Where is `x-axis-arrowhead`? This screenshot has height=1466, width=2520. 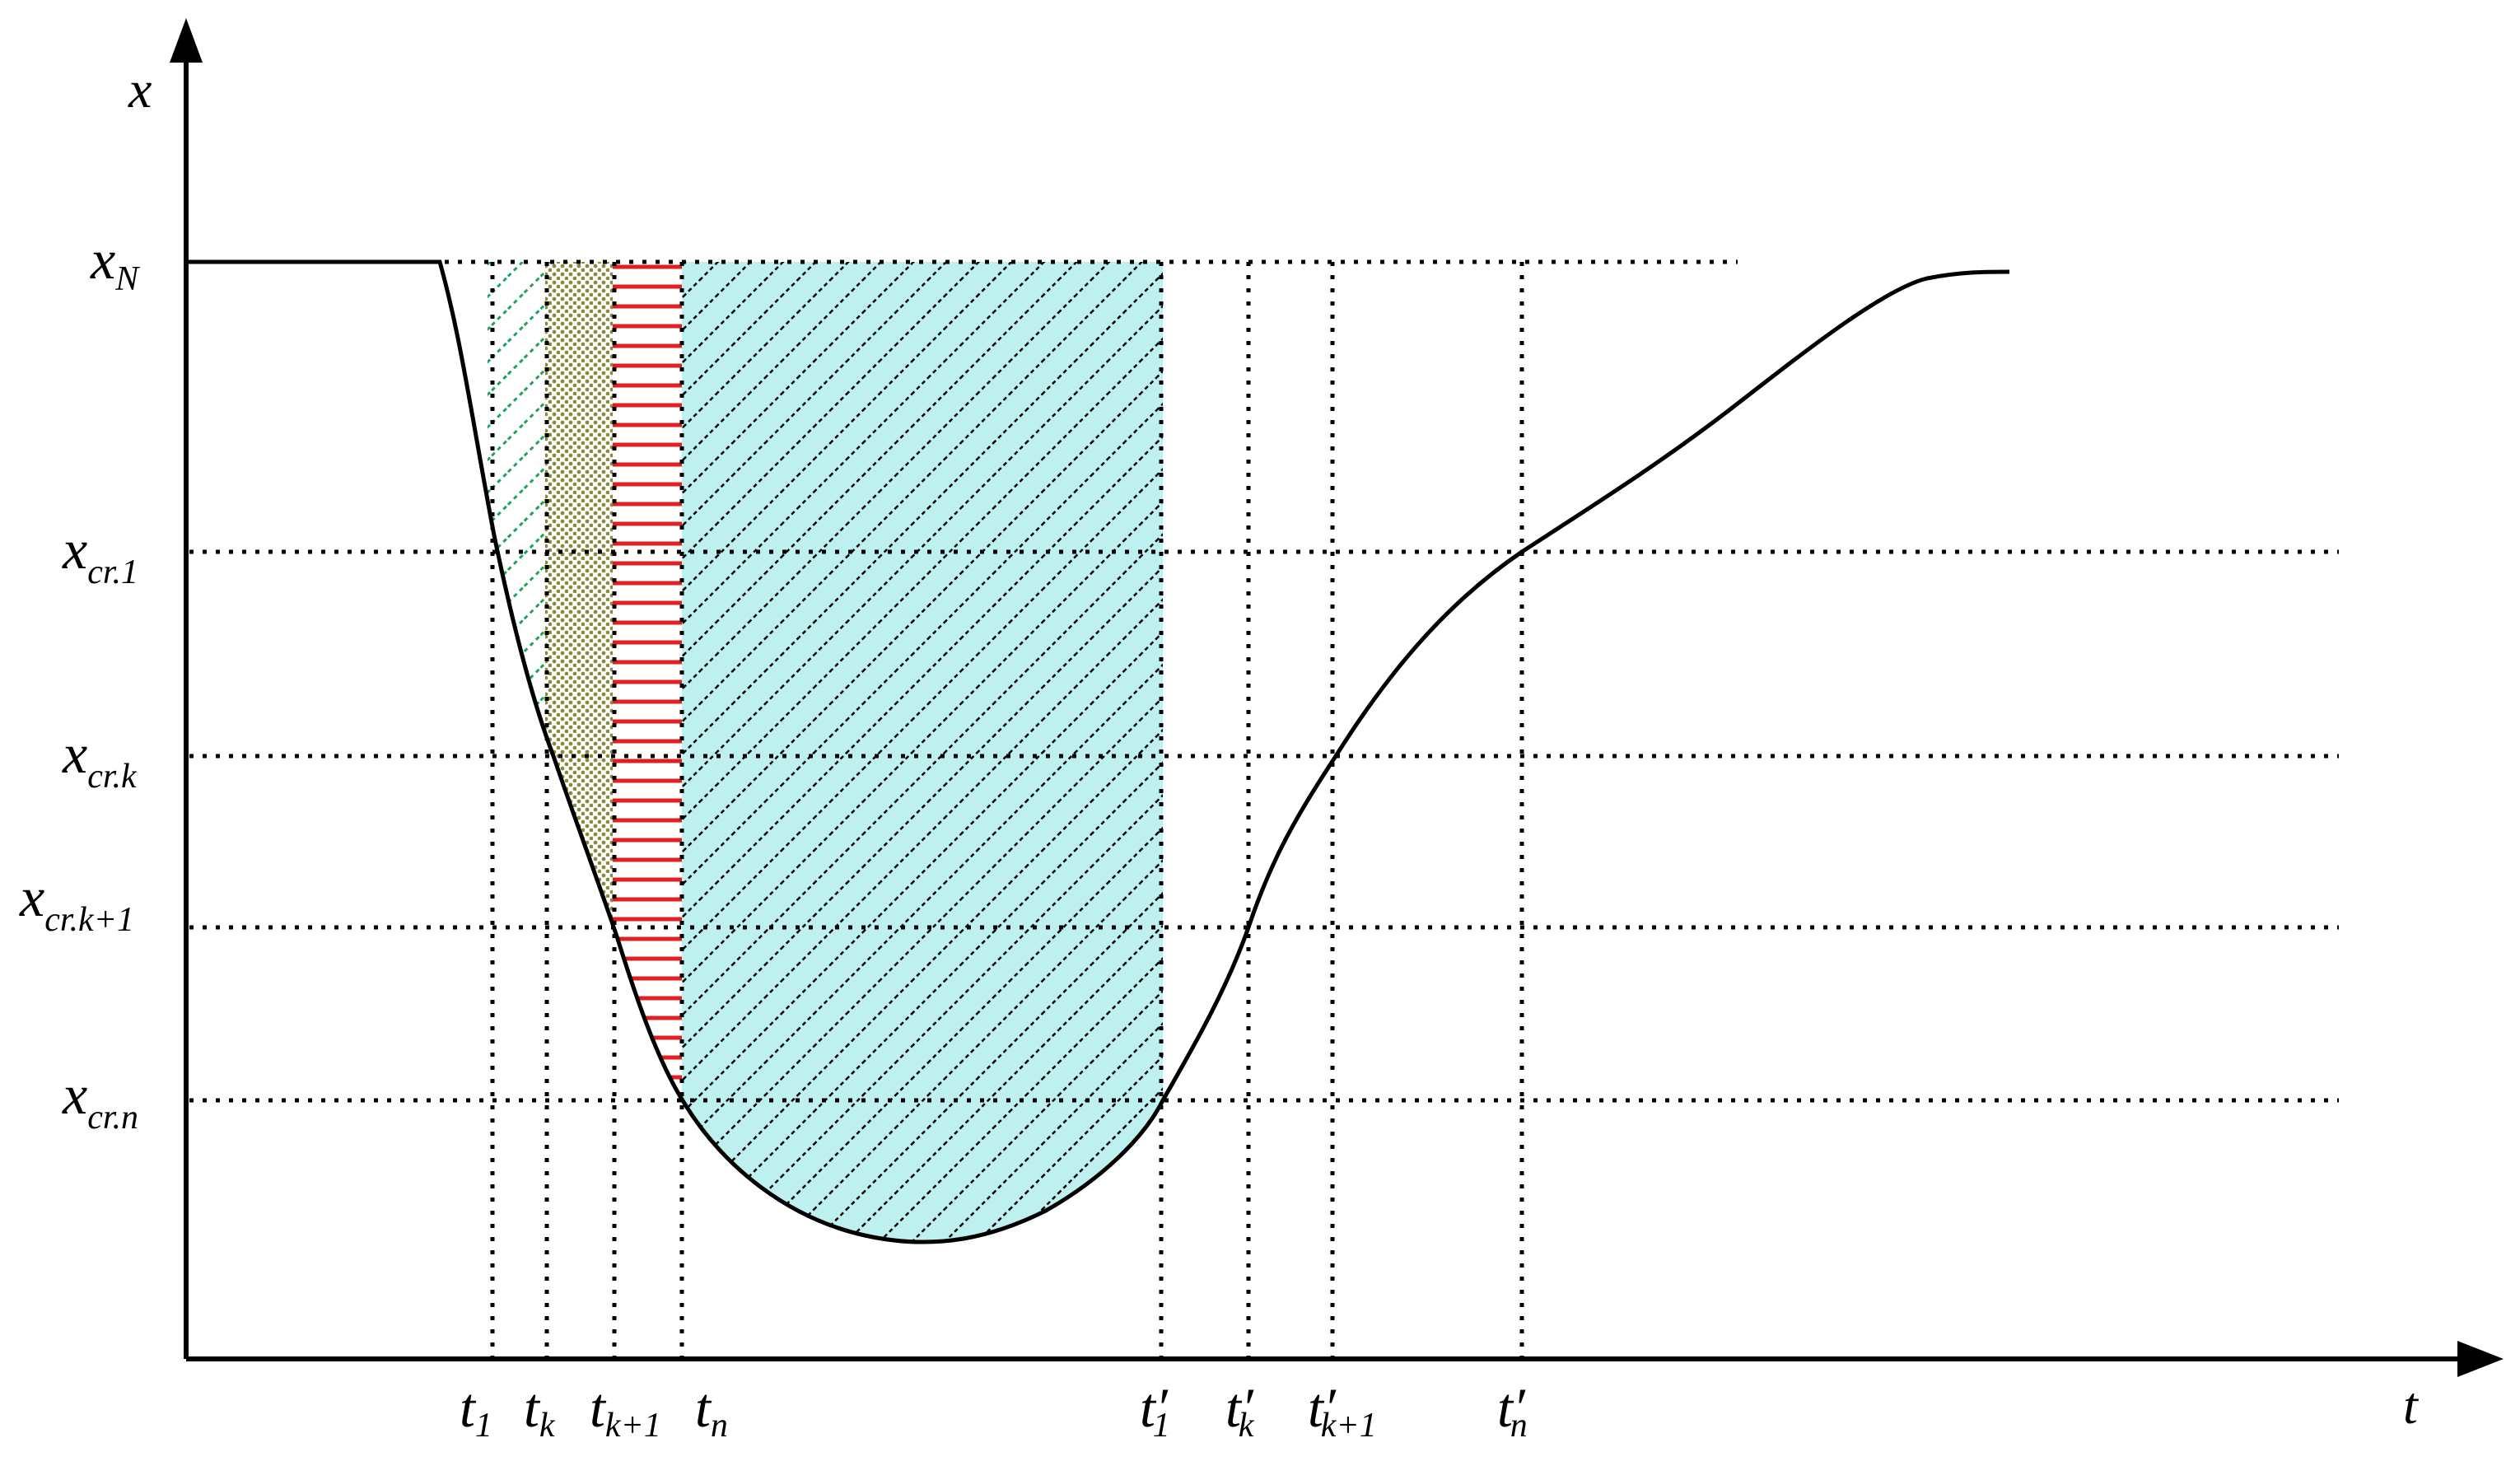
x-axis-arrowhead is located at coordinates (2480, 1359).